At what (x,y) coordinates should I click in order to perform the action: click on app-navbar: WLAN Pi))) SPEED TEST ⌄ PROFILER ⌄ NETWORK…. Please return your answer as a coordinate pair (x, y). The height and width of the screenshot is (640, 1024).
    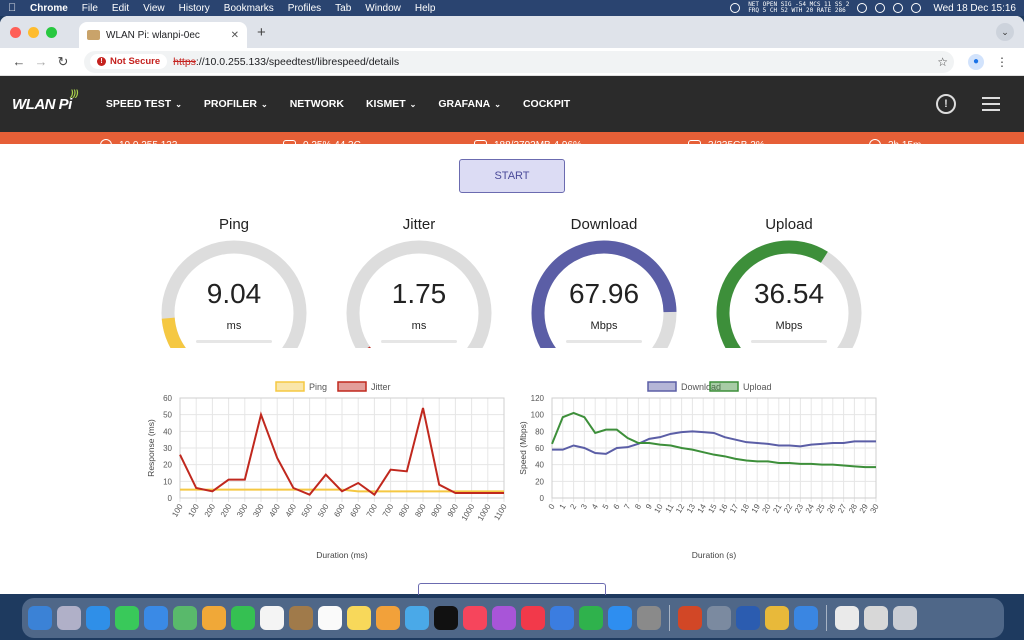
    Looking at the image, I should click on (512, 104).